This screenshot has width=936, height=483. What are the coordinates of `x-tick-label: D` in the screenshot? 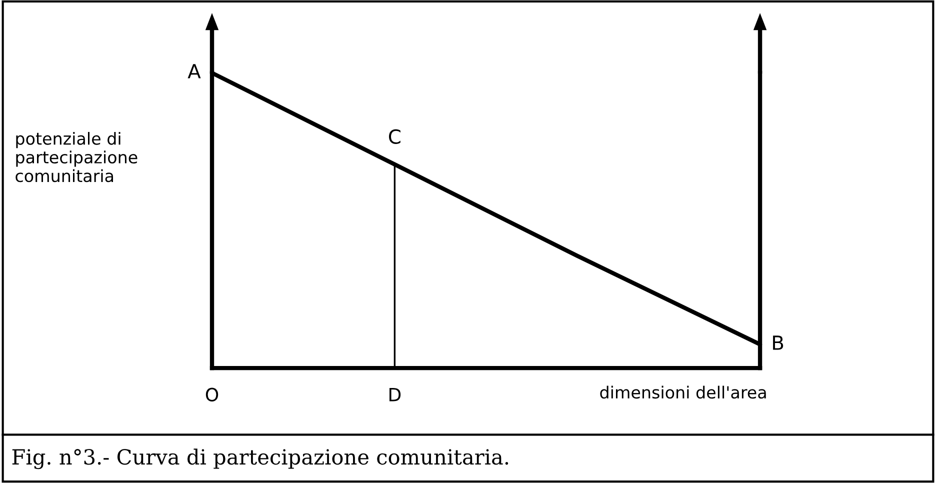 It's located at (395, 395).